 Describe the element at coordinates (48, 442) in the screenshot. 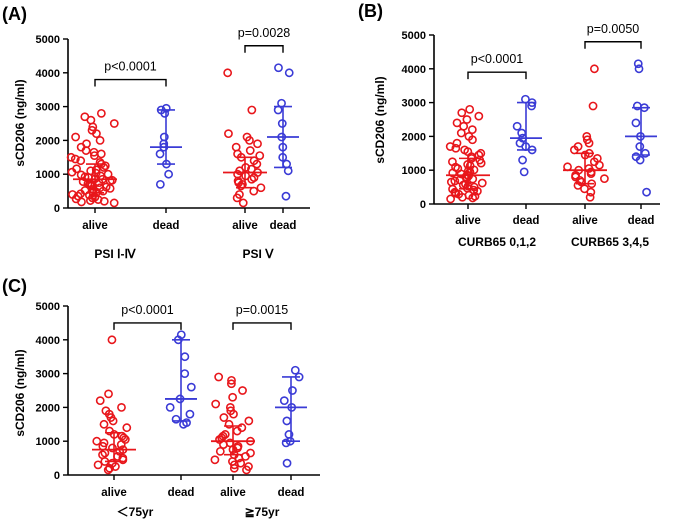

I see `panel-c-y-tick-label: 1000` at that location.